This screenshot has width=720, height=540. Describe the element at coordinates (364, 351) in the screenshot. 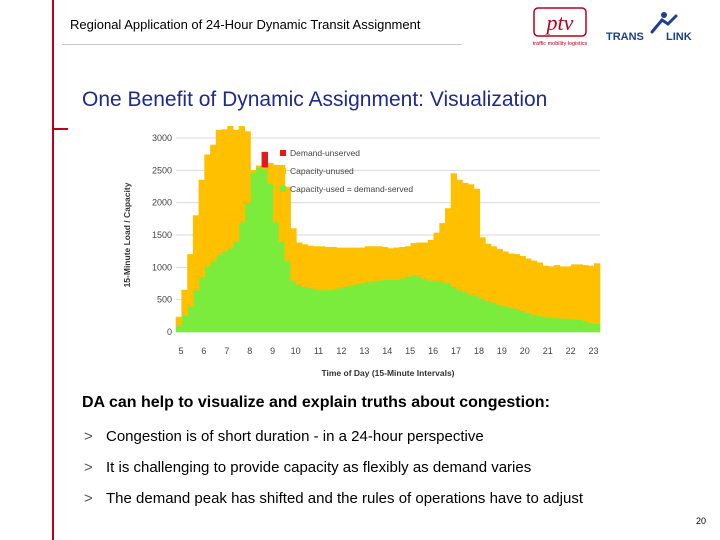

I see `x-tick-label: 13` at that location.